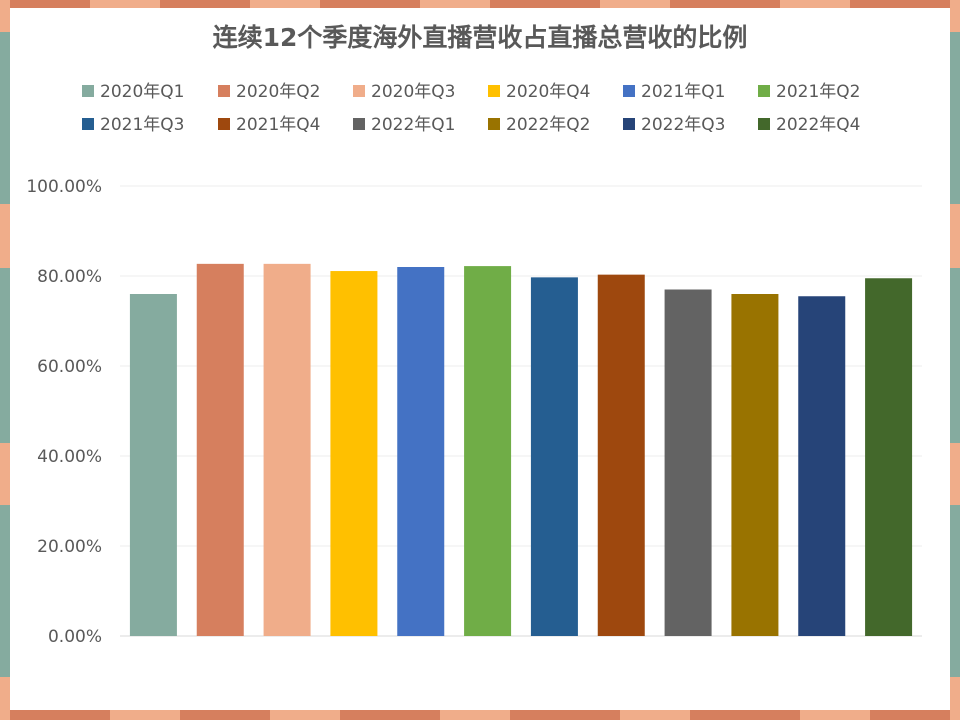 This screenshot has height=720, width=960. Describe the element at coordinates (142, 125) in the screenshot. I see `legend-label: 2021年Q3` at that location.